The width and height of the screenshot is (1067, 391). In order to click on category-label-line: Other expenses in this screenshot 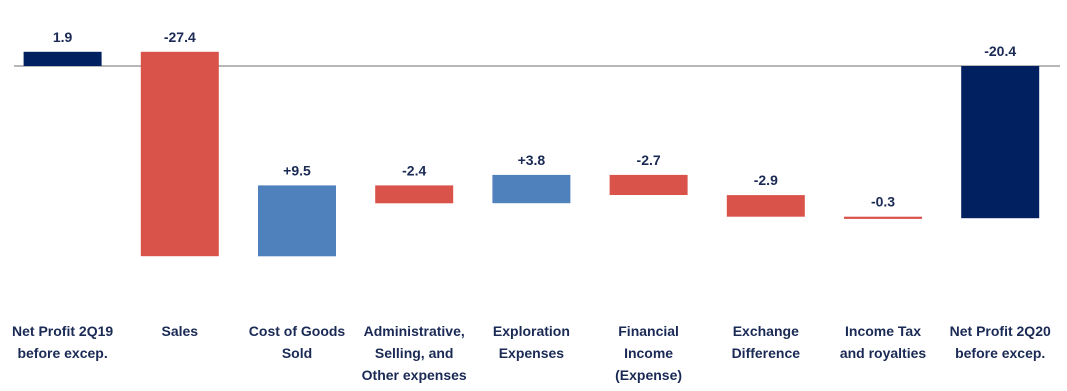, I will do `click(414, 375)`.